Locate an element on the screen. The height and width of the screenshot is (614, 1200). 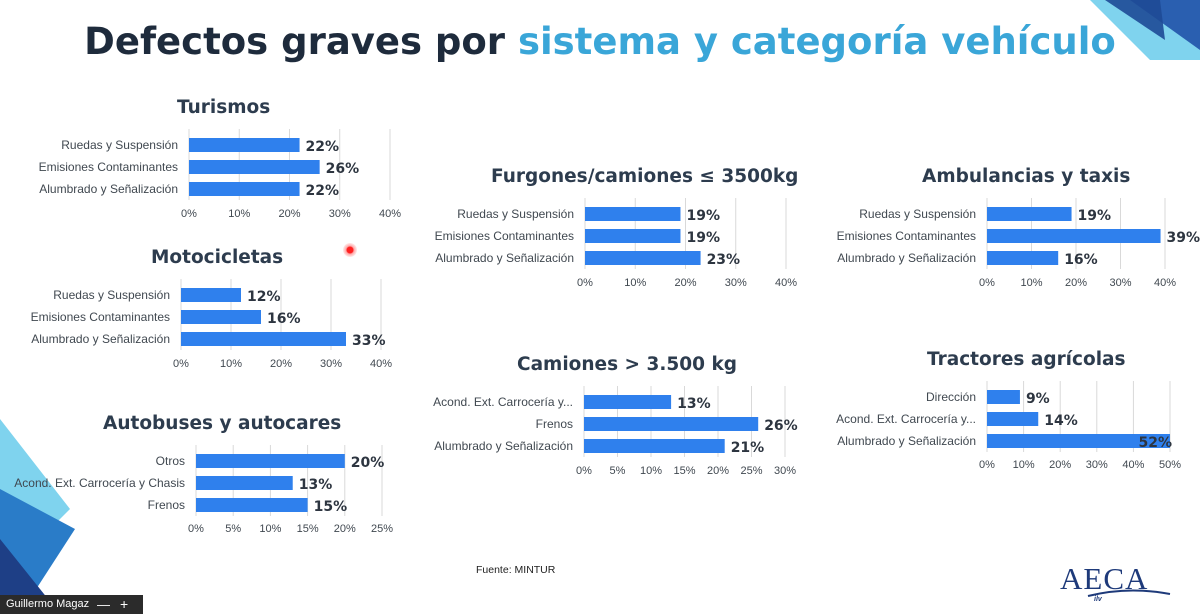
value-label: 39% is located at coordinates (1183, 238).